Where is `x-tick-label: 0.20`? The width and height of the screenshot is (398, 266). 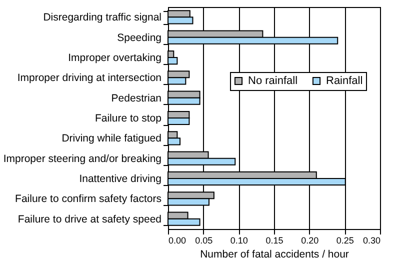
x-tick-label: 0.20 is located at coordinates (310, 241).